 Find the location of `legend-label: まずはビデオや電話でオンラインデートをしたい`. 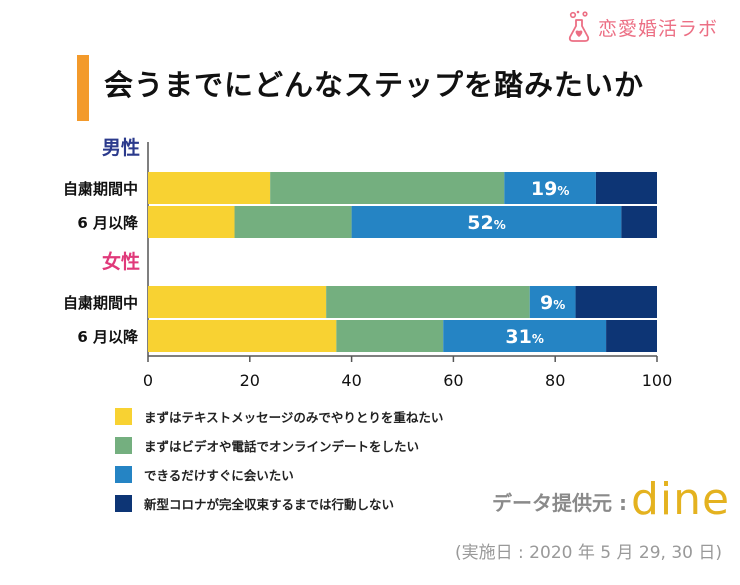

legend-label: まずはビデオや電話でオンラインデートをしたい is located at coordinates (282, 446).